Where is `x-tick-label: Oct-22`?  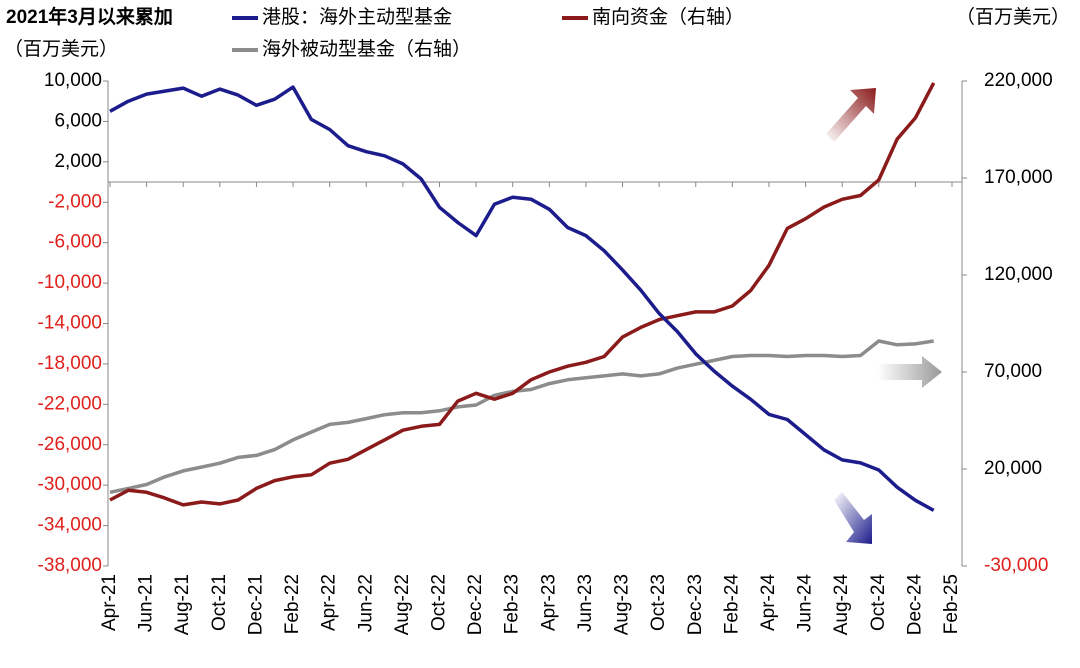
x-tick-label: Oct-22 is located at coordinates (438, 602).